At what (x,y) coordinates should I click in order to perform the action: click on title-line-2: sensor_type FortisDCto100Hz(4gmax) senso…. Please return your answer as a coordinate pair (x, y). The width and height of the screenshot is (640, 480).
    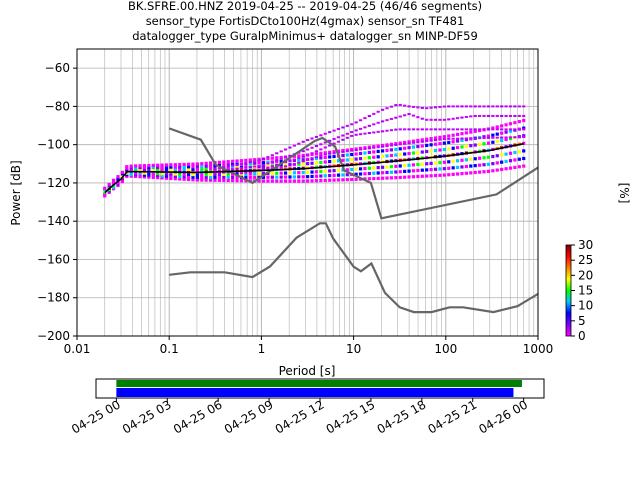
    Looking at the image, I should click on (305, 21).